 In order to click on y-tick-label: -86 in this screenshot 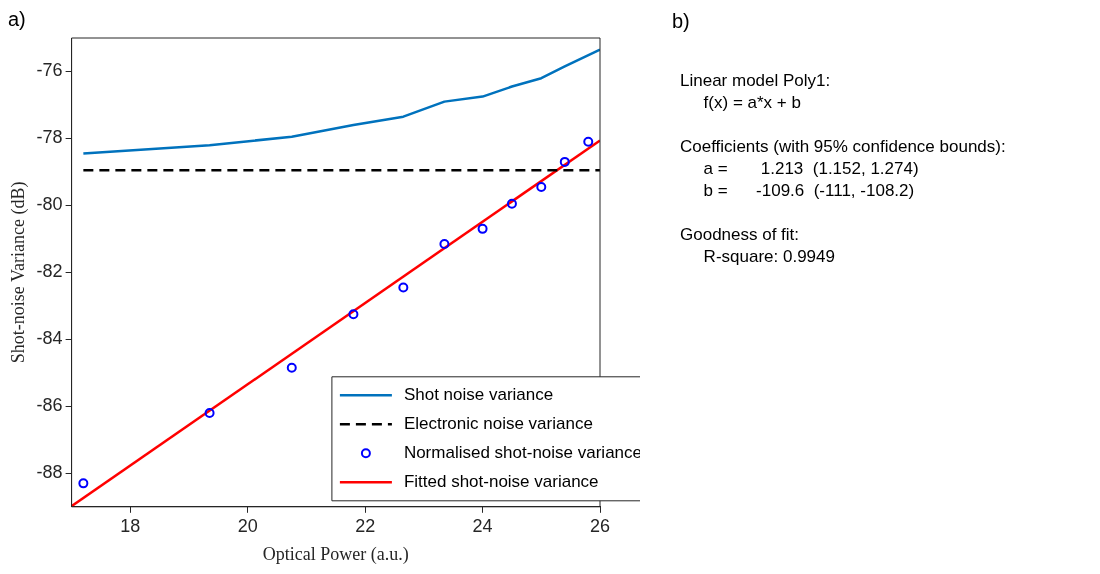, I will do `click(49, 405)`.